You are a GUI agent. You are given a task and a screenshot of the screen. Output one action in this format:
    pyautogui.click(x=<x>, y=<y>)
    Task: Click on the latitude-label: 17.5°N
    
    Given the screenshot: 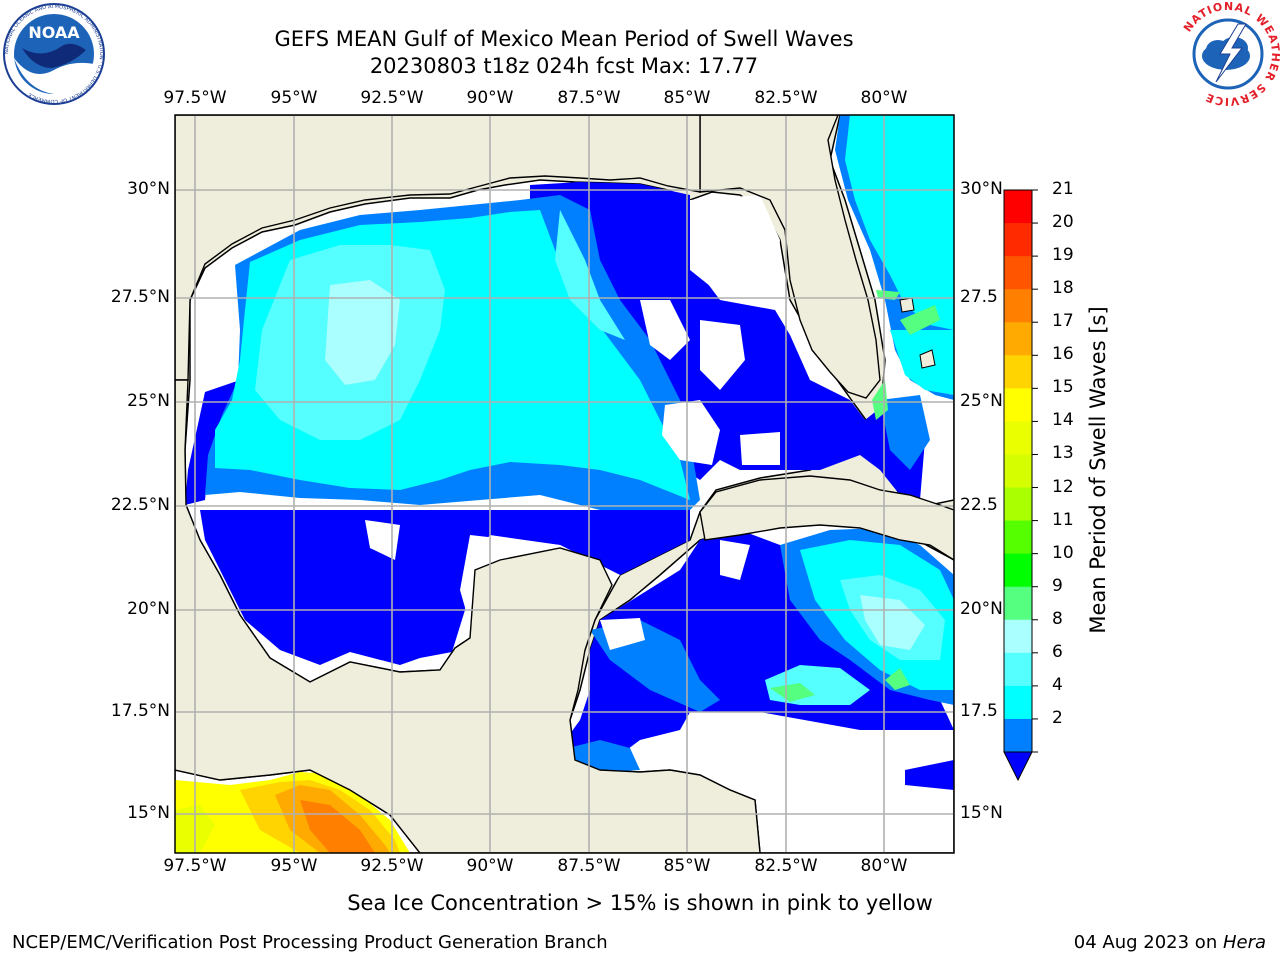 What is the action you would take?
    pyautogui.click(x=140, y=711)
    